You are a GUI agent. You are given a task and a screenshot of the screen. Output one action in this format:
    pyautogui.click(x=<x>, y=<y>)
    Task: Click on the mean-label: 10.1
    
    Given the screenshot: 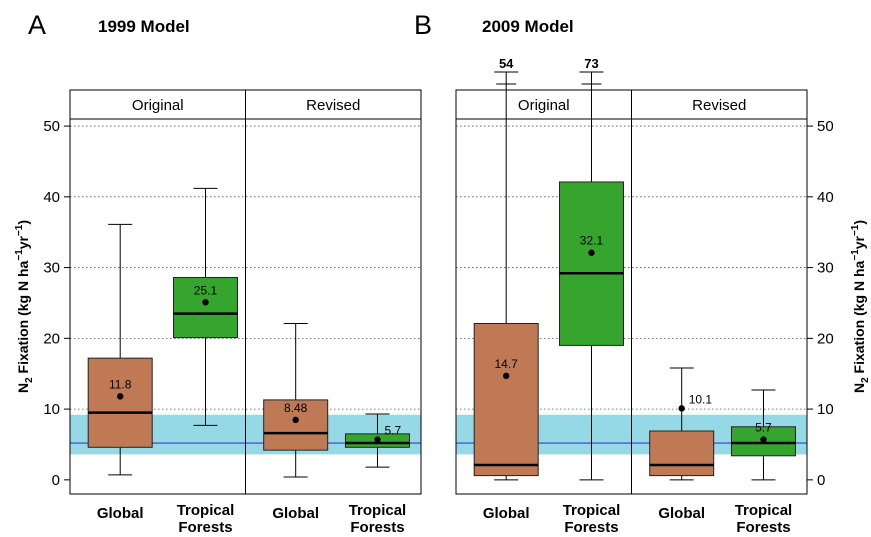 What is the action you would take?
    pyautogui.click(x=701, y=399)
    